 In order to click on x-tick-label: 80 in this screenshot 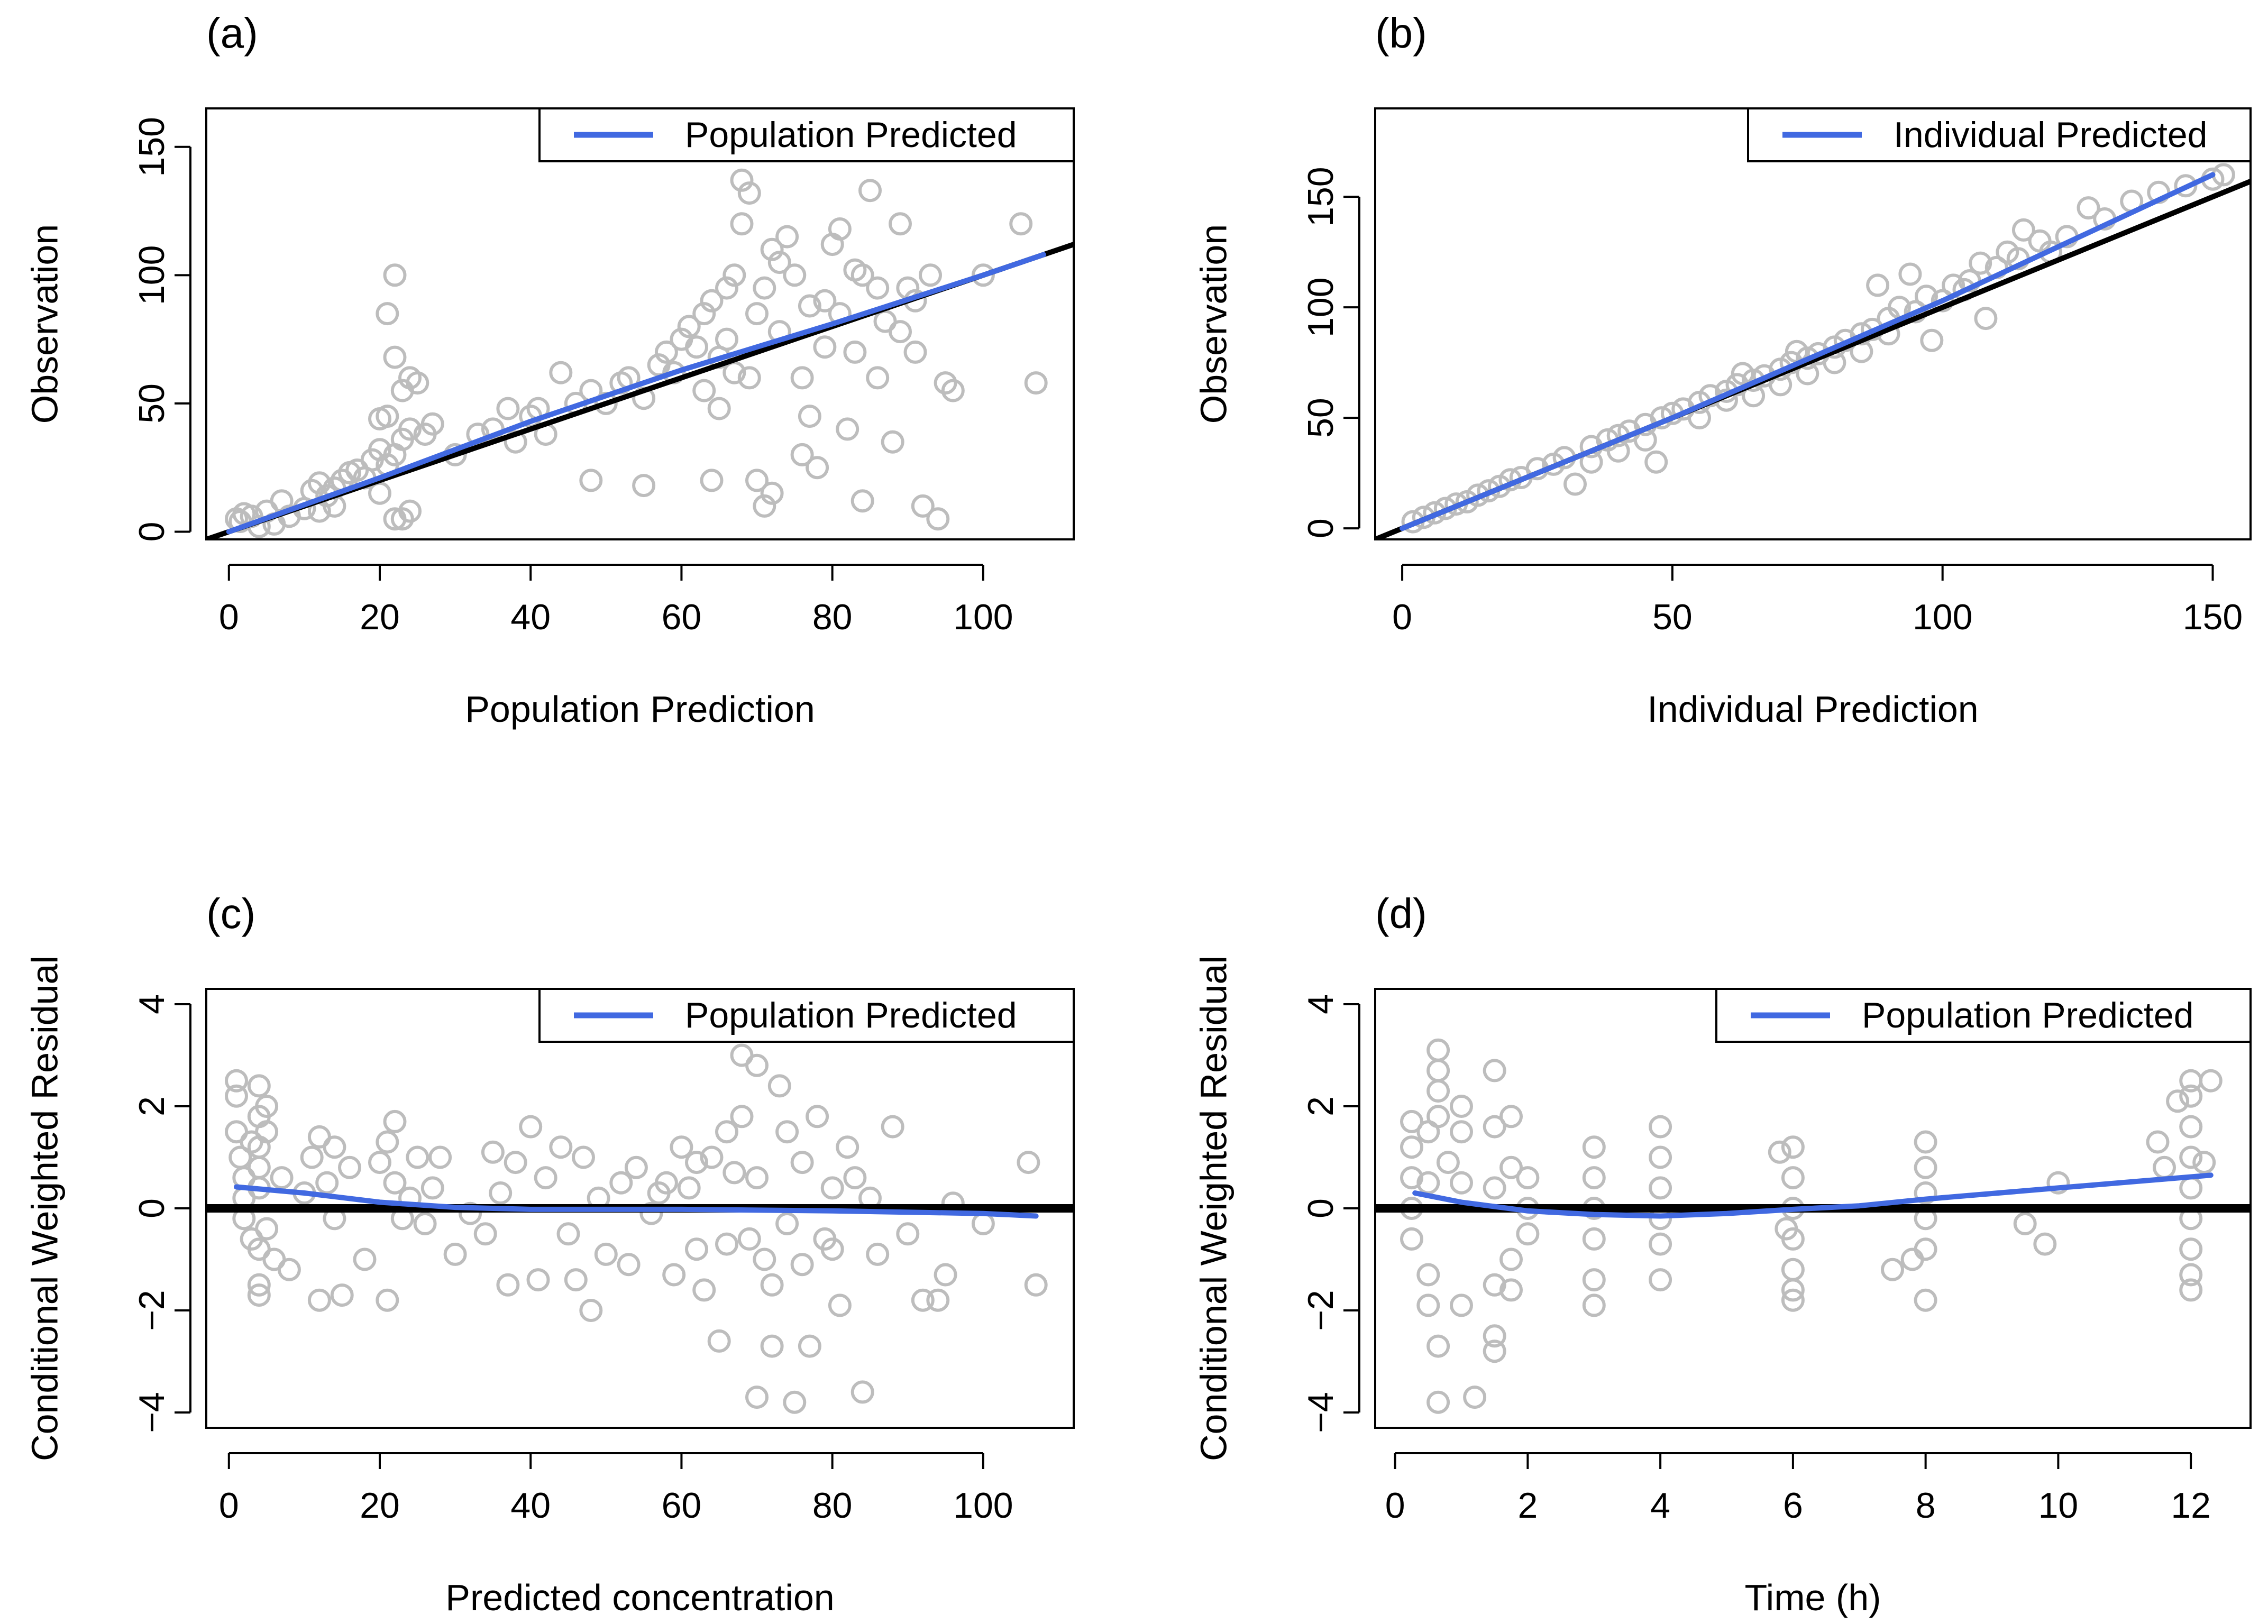, I will do `click(832, 617)`.